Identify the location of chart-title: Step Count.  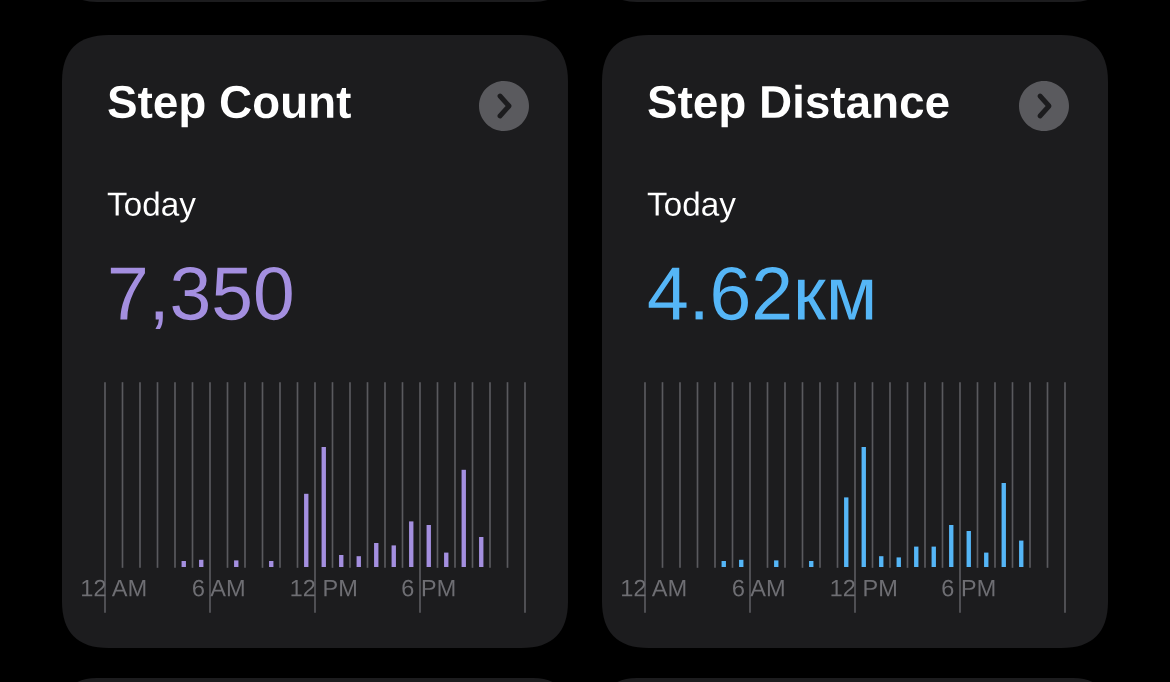
(229, 106).